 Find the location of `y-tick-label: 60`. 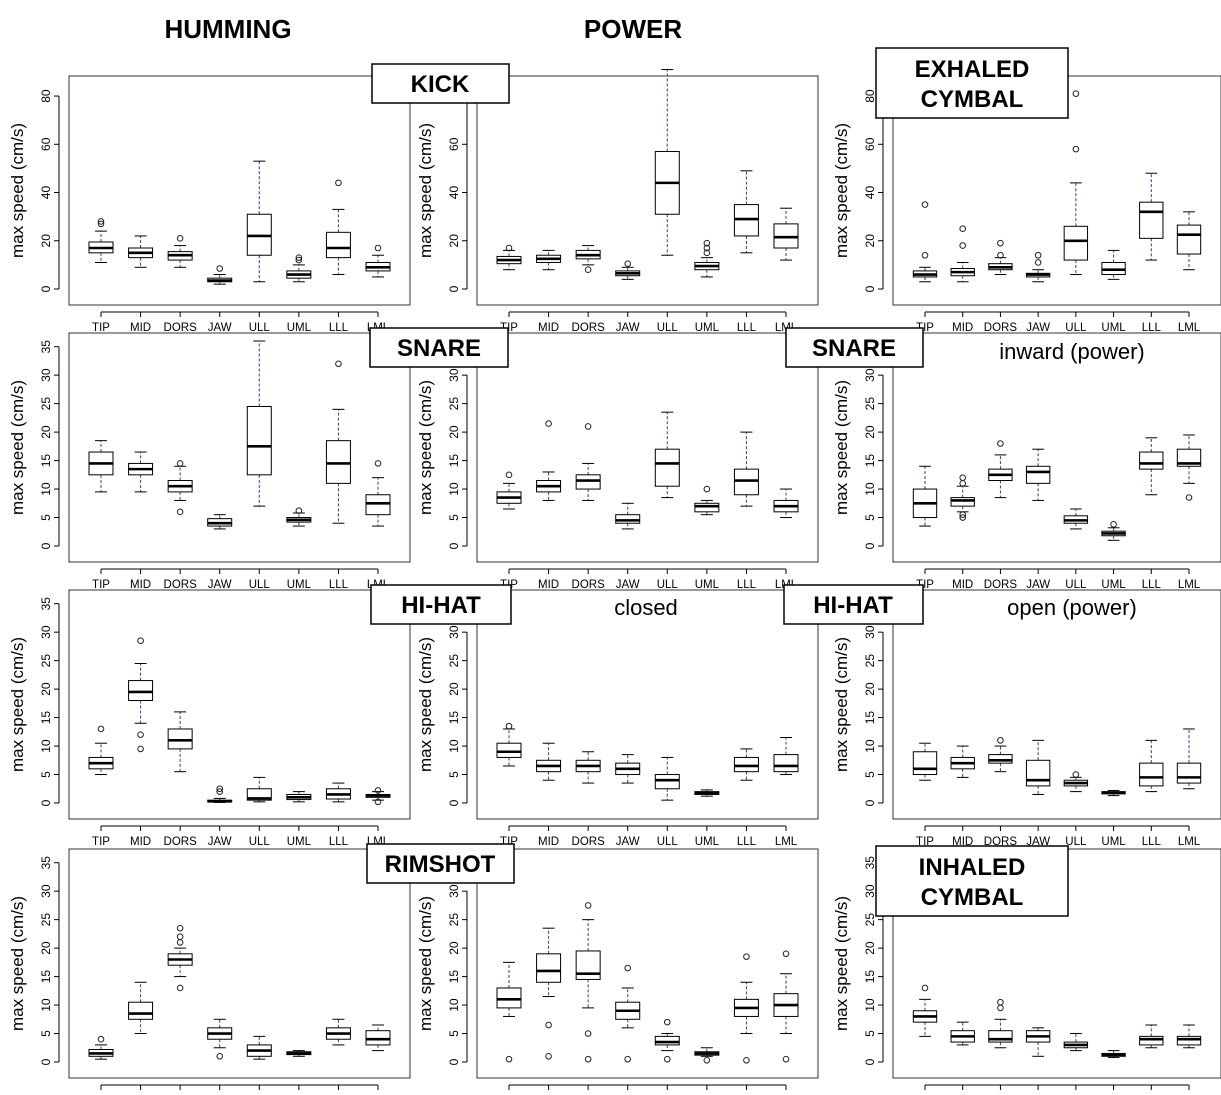

y-tick-label: 60 is located at coordinates (46, 144).